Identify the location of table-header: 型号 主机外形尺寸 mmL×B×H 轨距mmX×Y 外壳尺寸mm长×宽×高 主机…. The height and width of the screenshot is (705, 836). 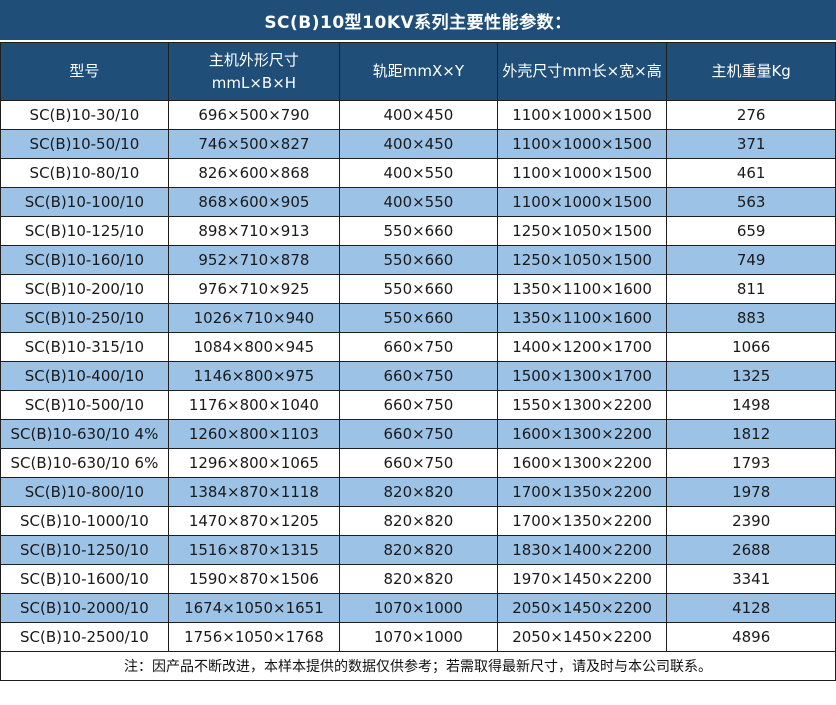
(418, 71).